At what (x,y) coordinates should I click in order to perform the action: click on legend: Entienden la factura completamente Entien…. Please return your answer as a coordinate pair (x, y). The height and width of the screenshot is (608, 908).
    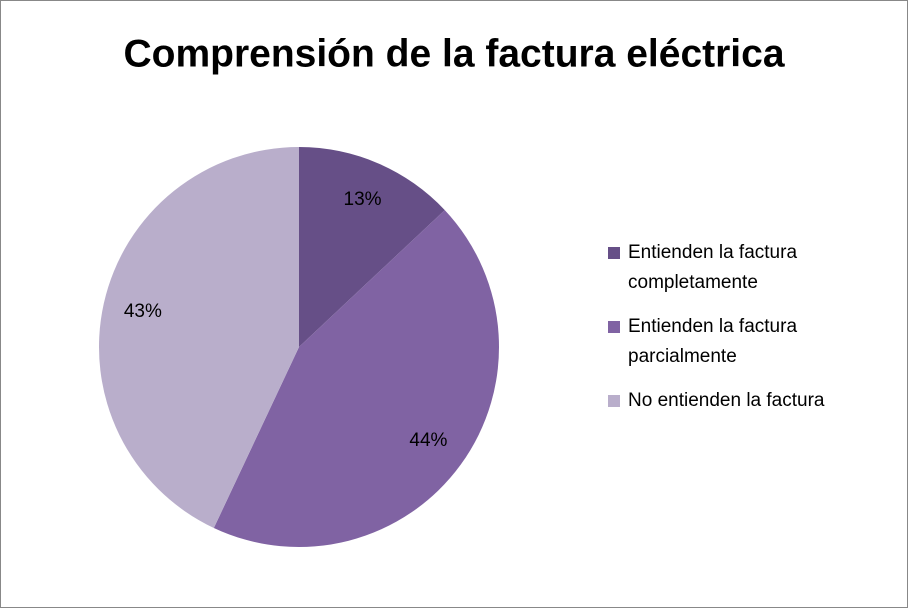
    Looking at the image, I should click on (753, 334).